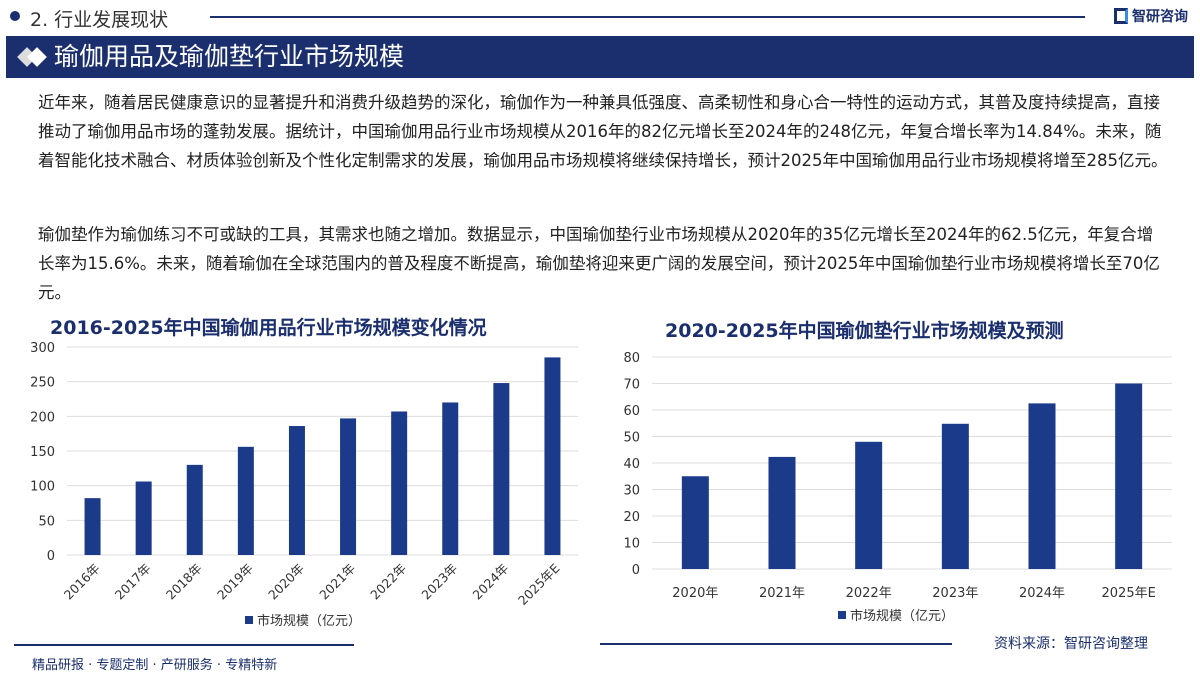  I want to click on y-tick-label: 300, so click(42, 348).